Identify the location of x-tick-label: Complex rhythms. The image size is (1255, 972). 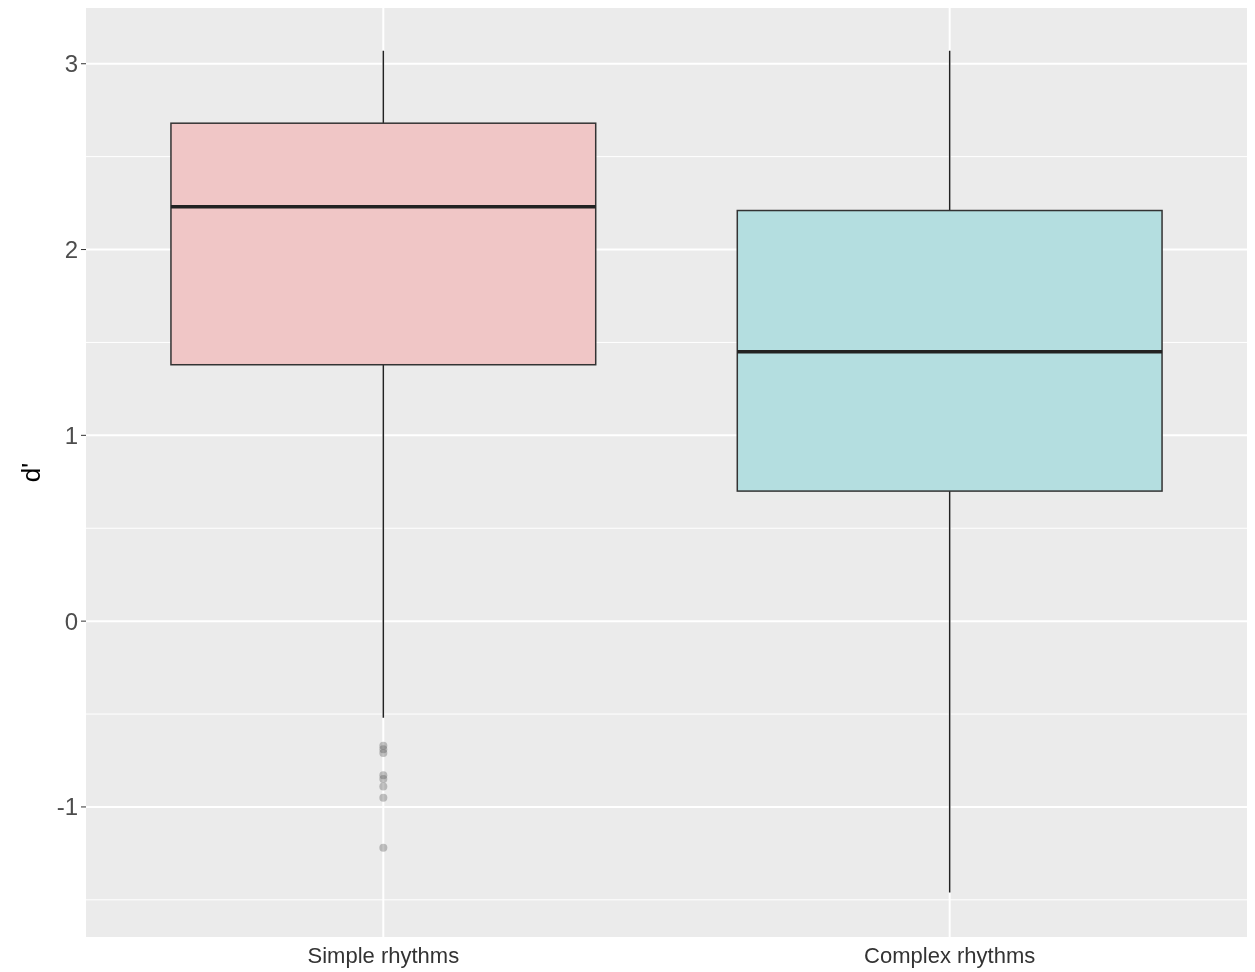
(950, 955).